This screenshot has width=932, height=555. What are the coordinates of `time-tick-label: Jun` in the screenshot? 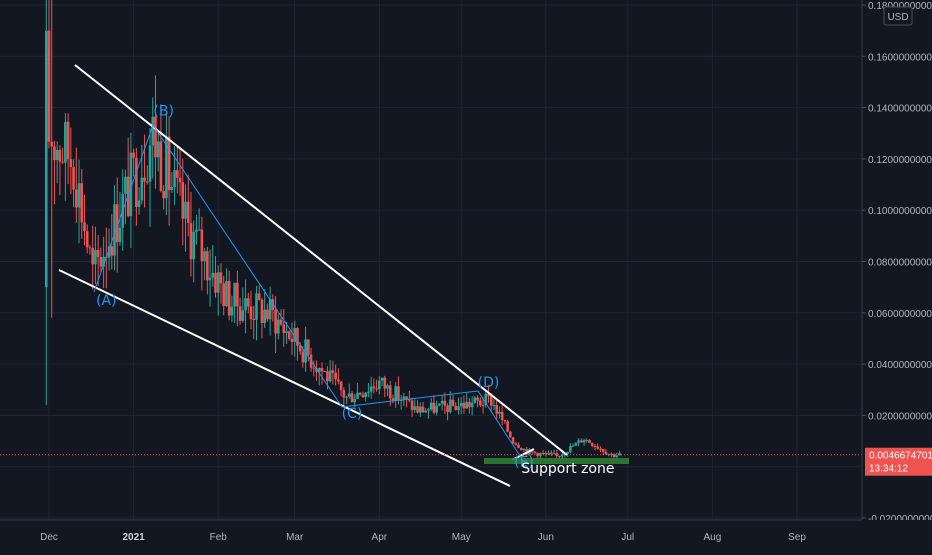 It's located at (546, 537).